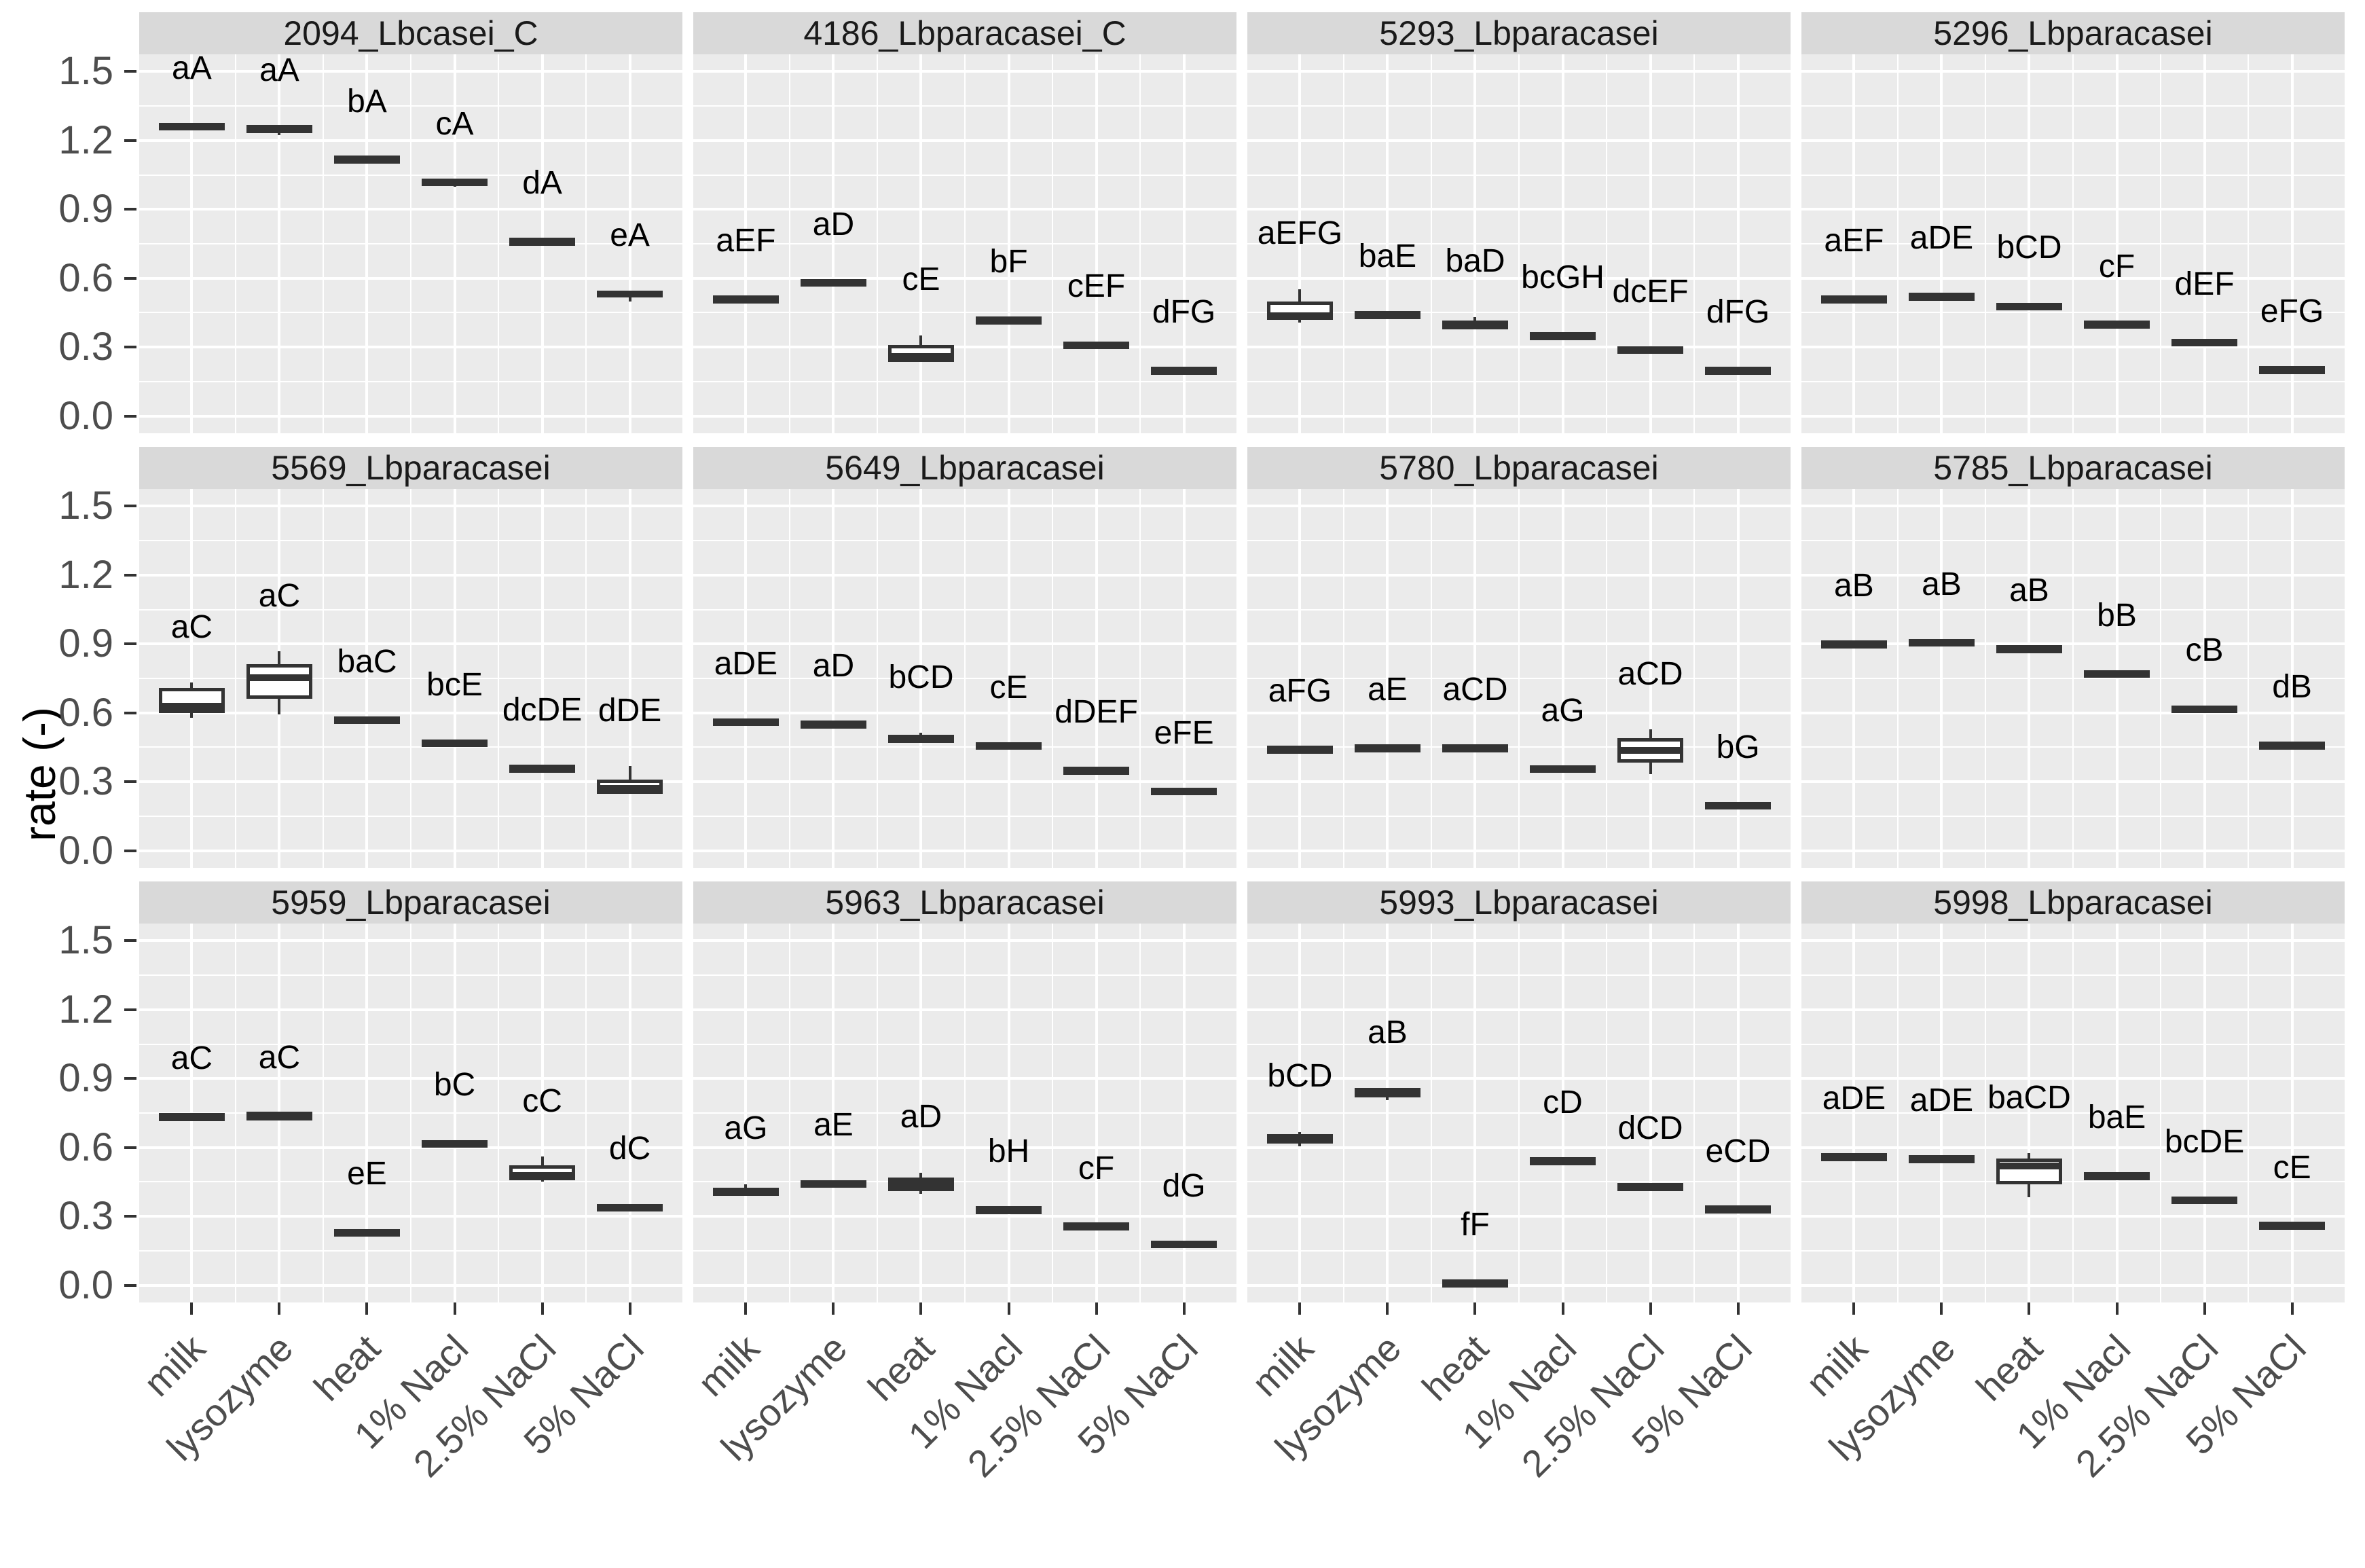  What do you see at coordinates (965, 903) in the screenshot?
I see `panel-strip: 5963_Lbparacasei` at bounding box center [965, 903].